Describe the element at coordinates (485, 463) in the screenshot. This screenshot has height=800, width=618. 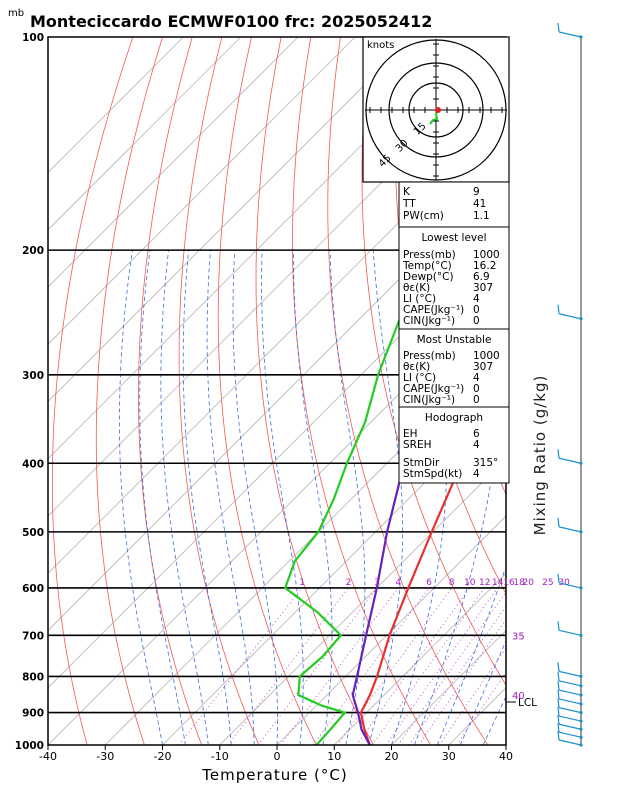
I see `stmdir-value: 315°` at that location.